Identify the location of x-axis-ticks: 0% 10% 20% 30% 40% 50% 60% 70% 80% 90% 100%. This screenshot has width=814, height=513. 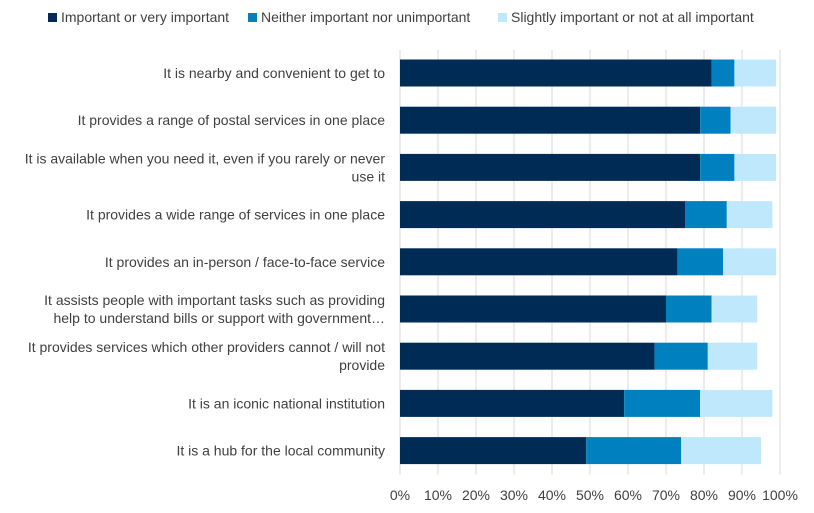
(594, 495).